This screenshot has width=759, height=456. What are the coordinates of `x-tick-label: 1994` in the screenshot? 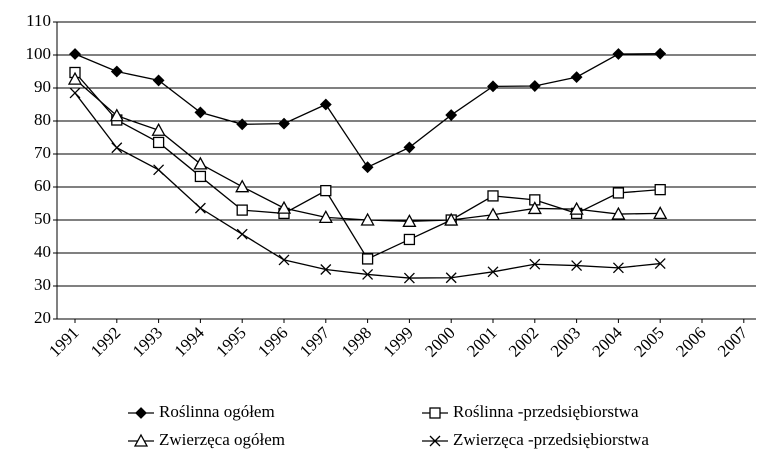 It's located at (190, 342).